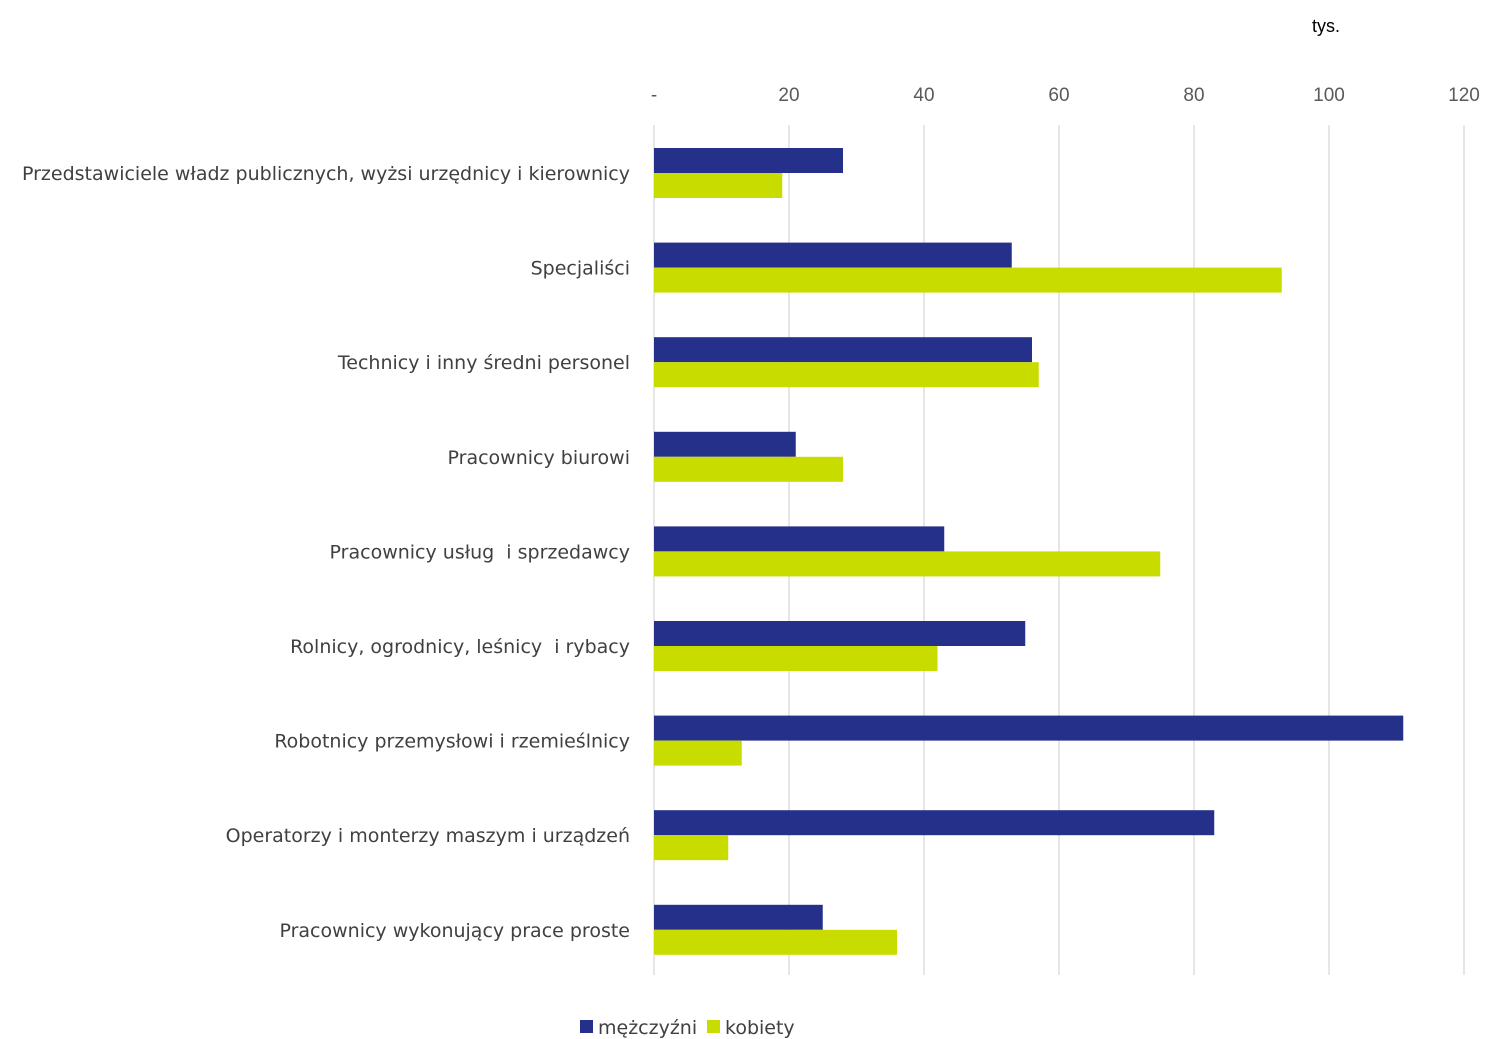  Describe the element at coordinates (586, 1026) in the screenshot. I see `legend-swatch-men` at that location.